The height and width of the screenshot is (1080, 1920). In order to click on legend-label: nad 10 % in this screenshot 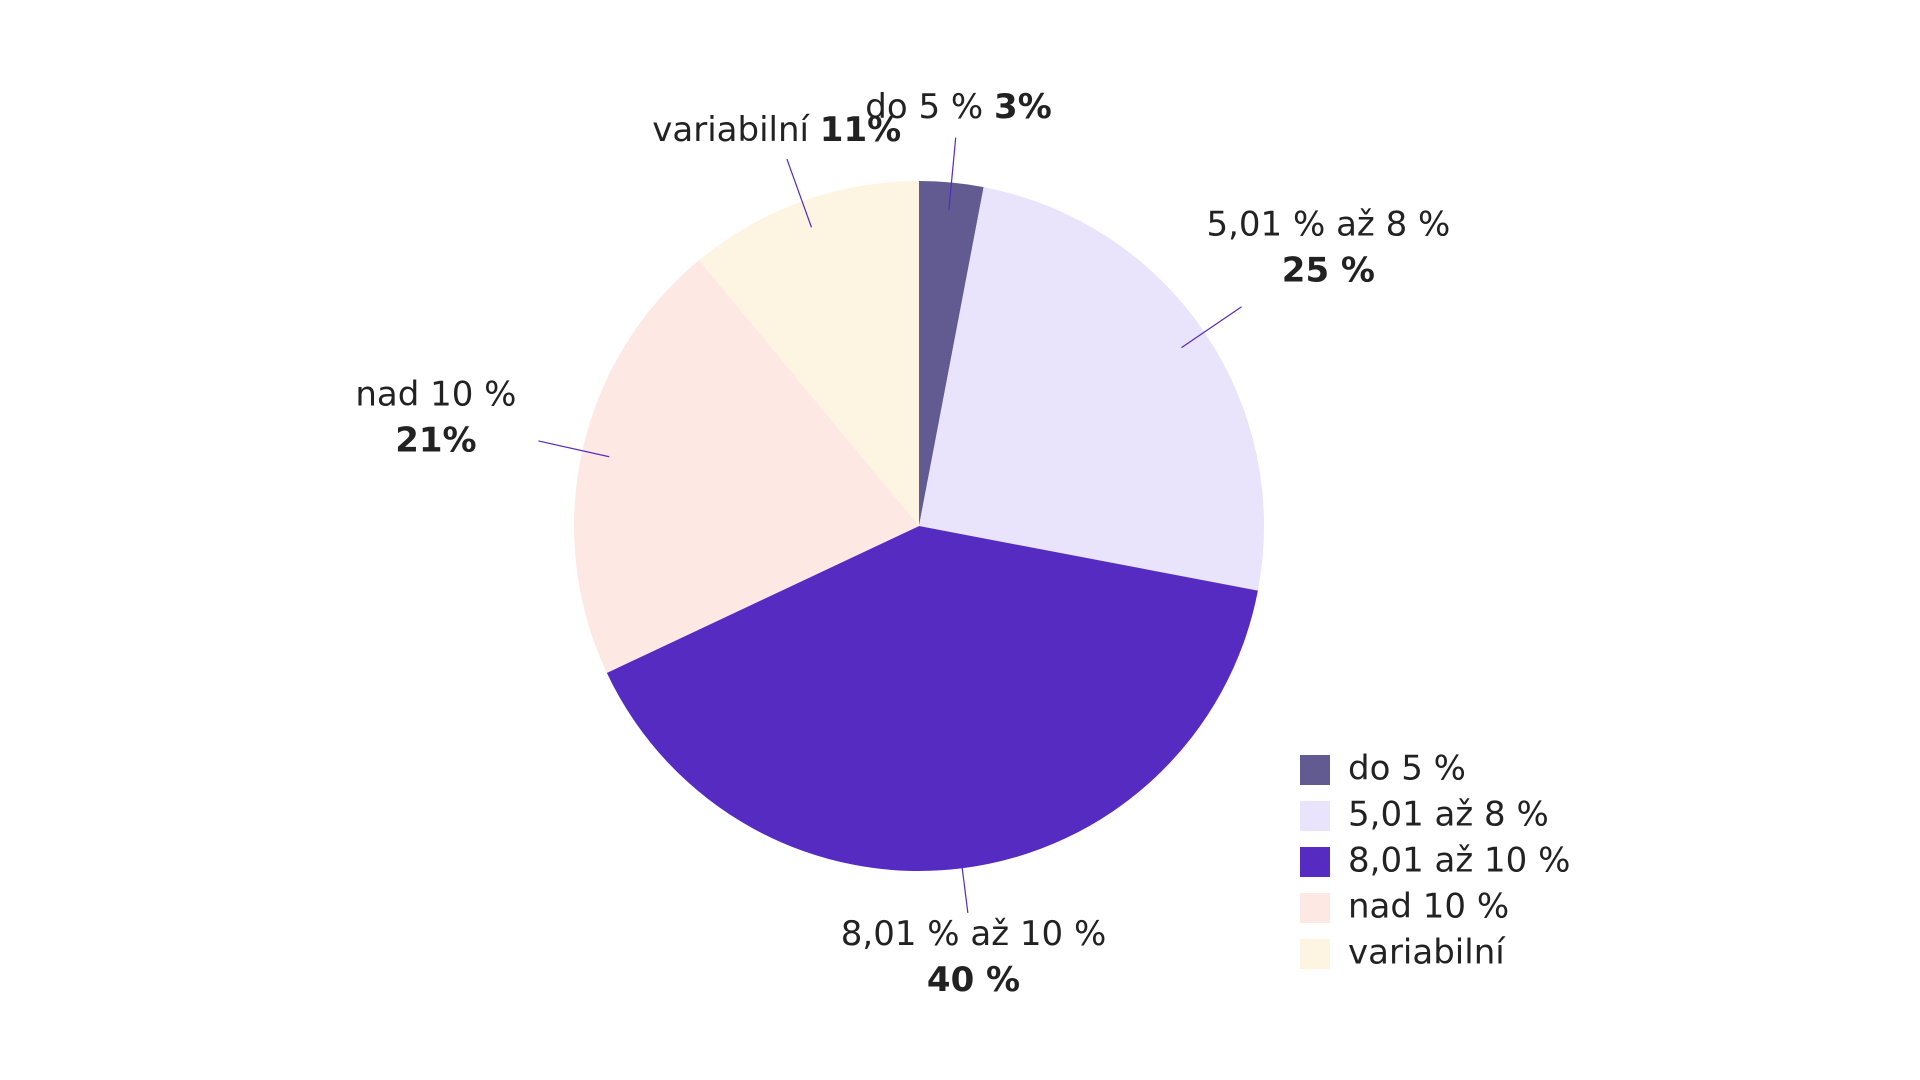, I will do `click(1428, 907)`.